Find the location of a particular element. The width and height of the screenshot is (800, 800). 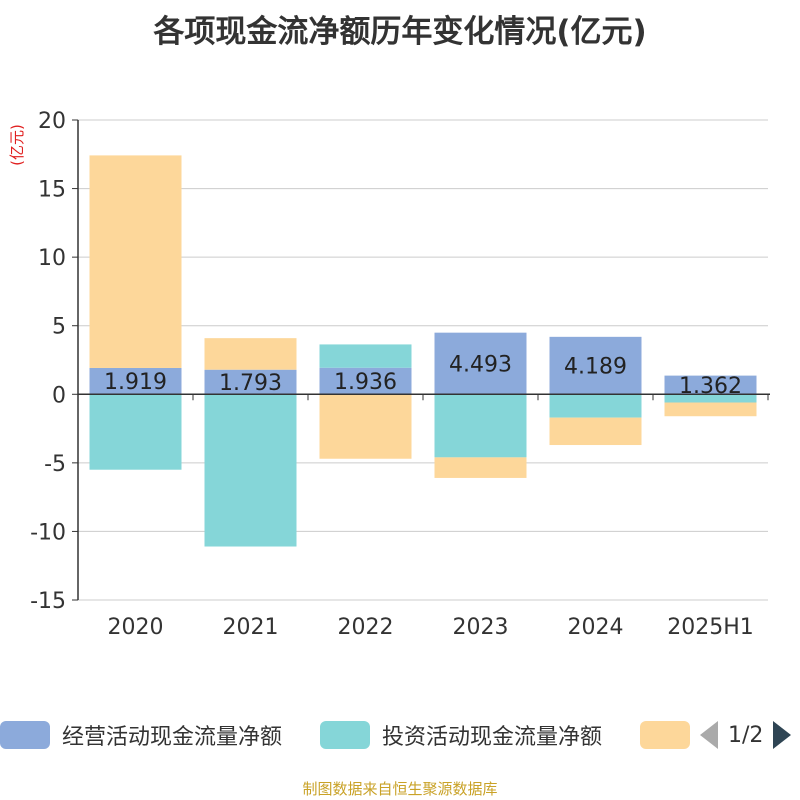

bar-investing-2021 is located at coordinates (250, 470).